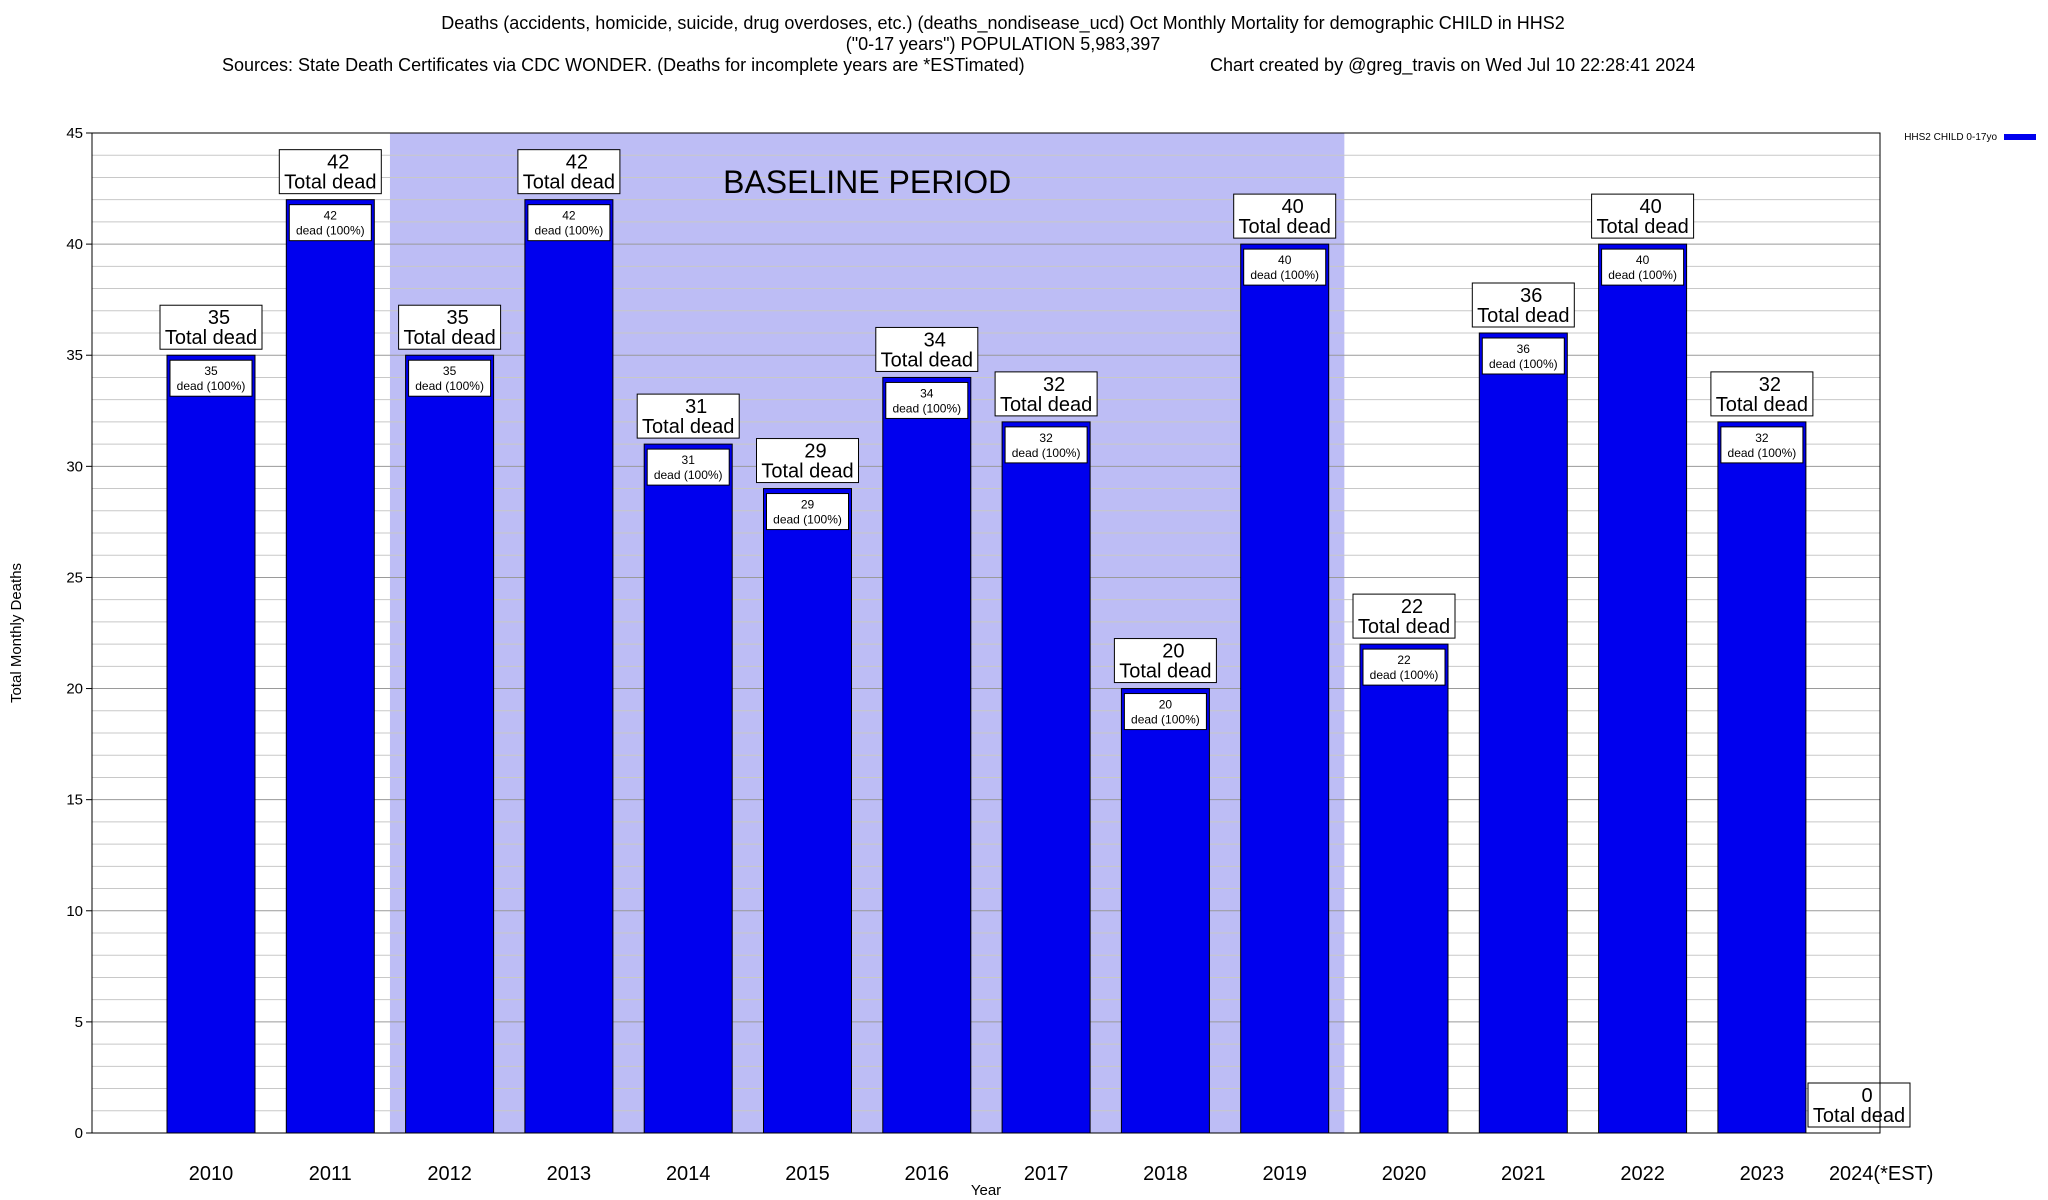  Describe the element at coordinates (569, 1174) in the screenshot. I see `x-tick-label: 2013` at that location.